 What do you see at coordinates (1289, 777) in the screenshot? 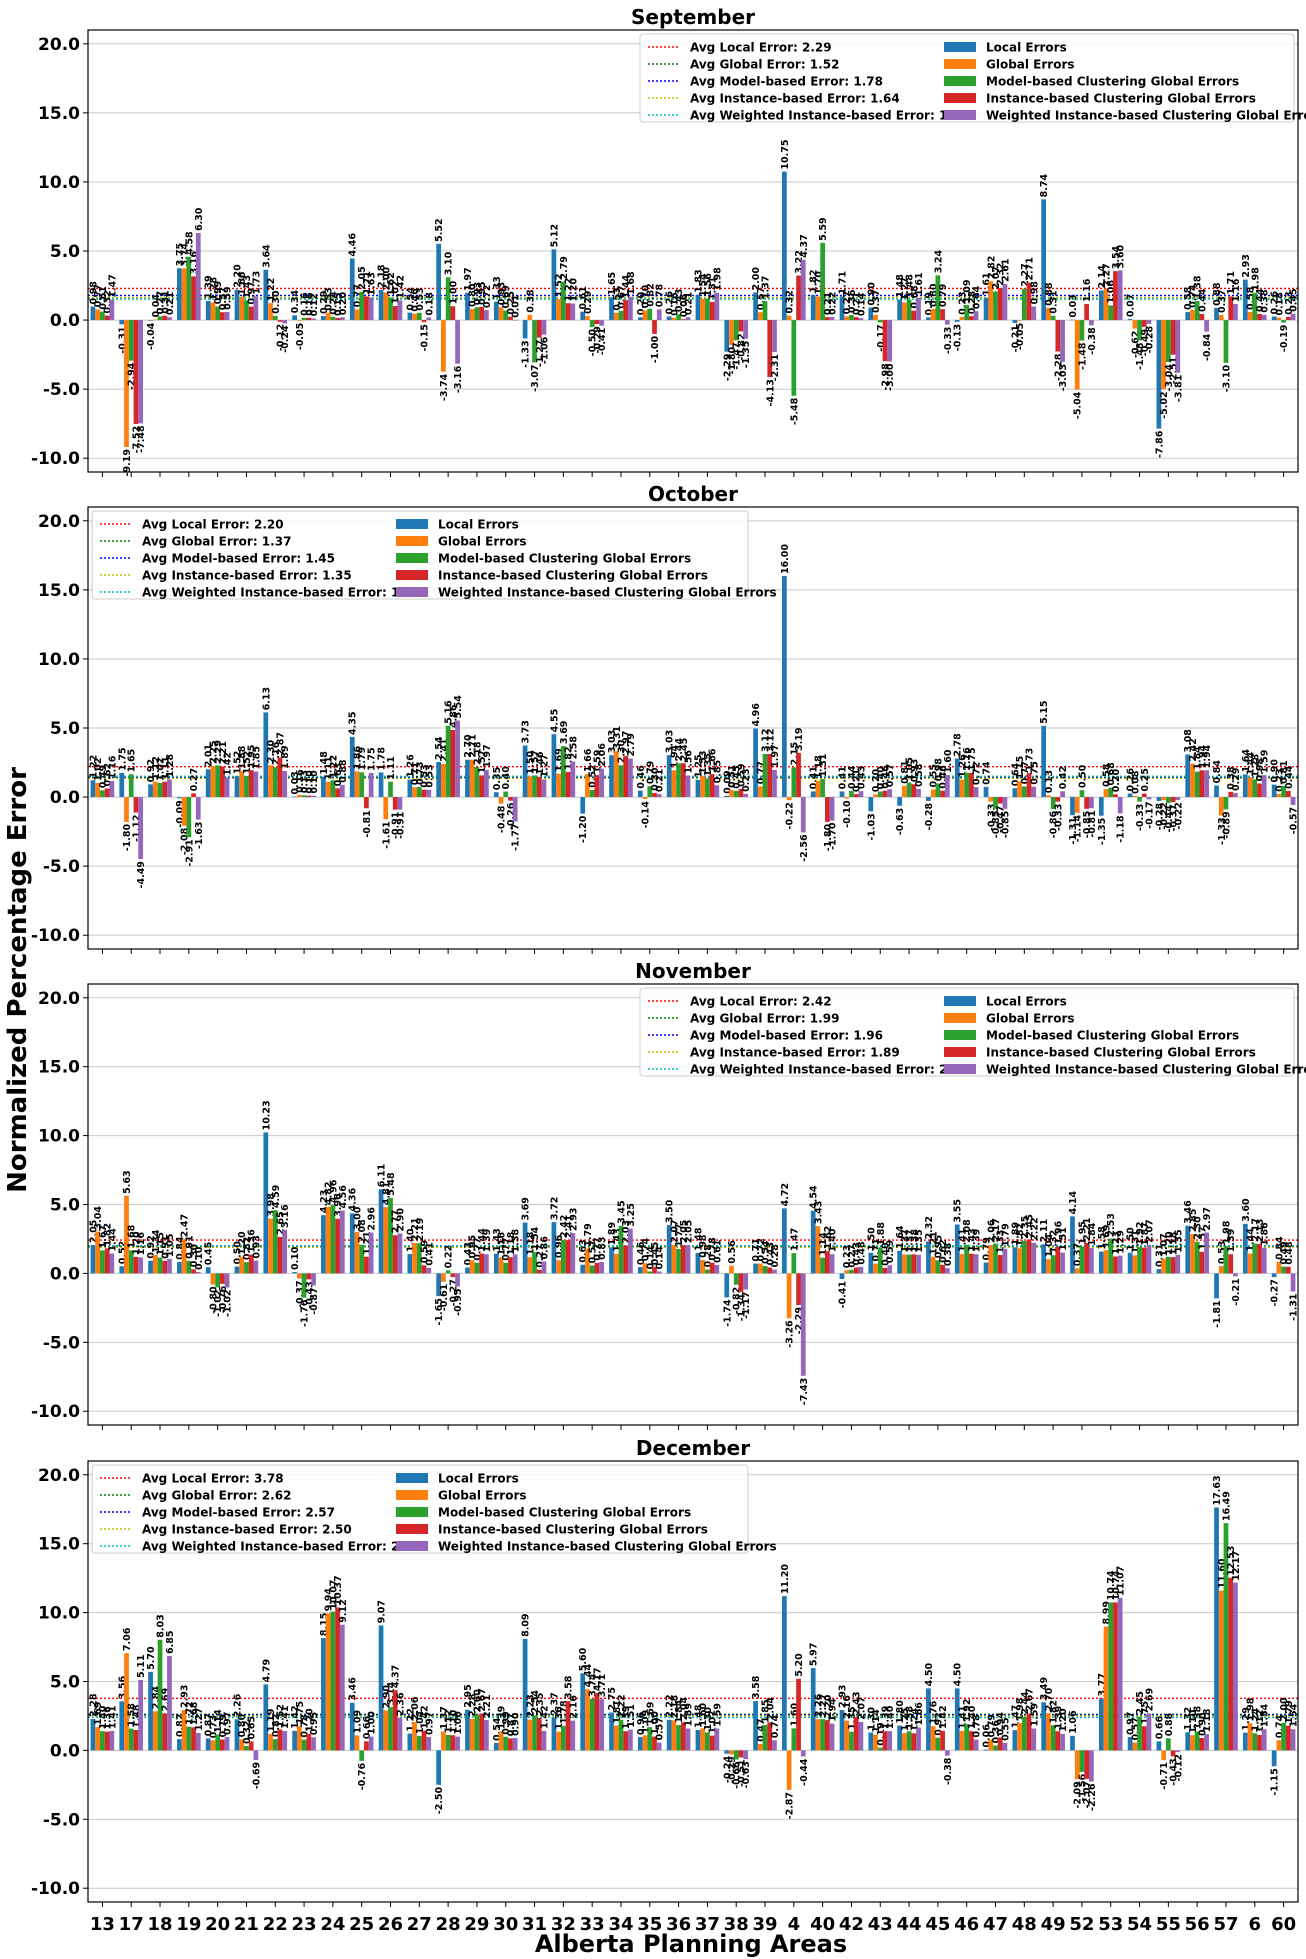
I see `bar-value-label: 0.44` at bounding box center [1289, 777].